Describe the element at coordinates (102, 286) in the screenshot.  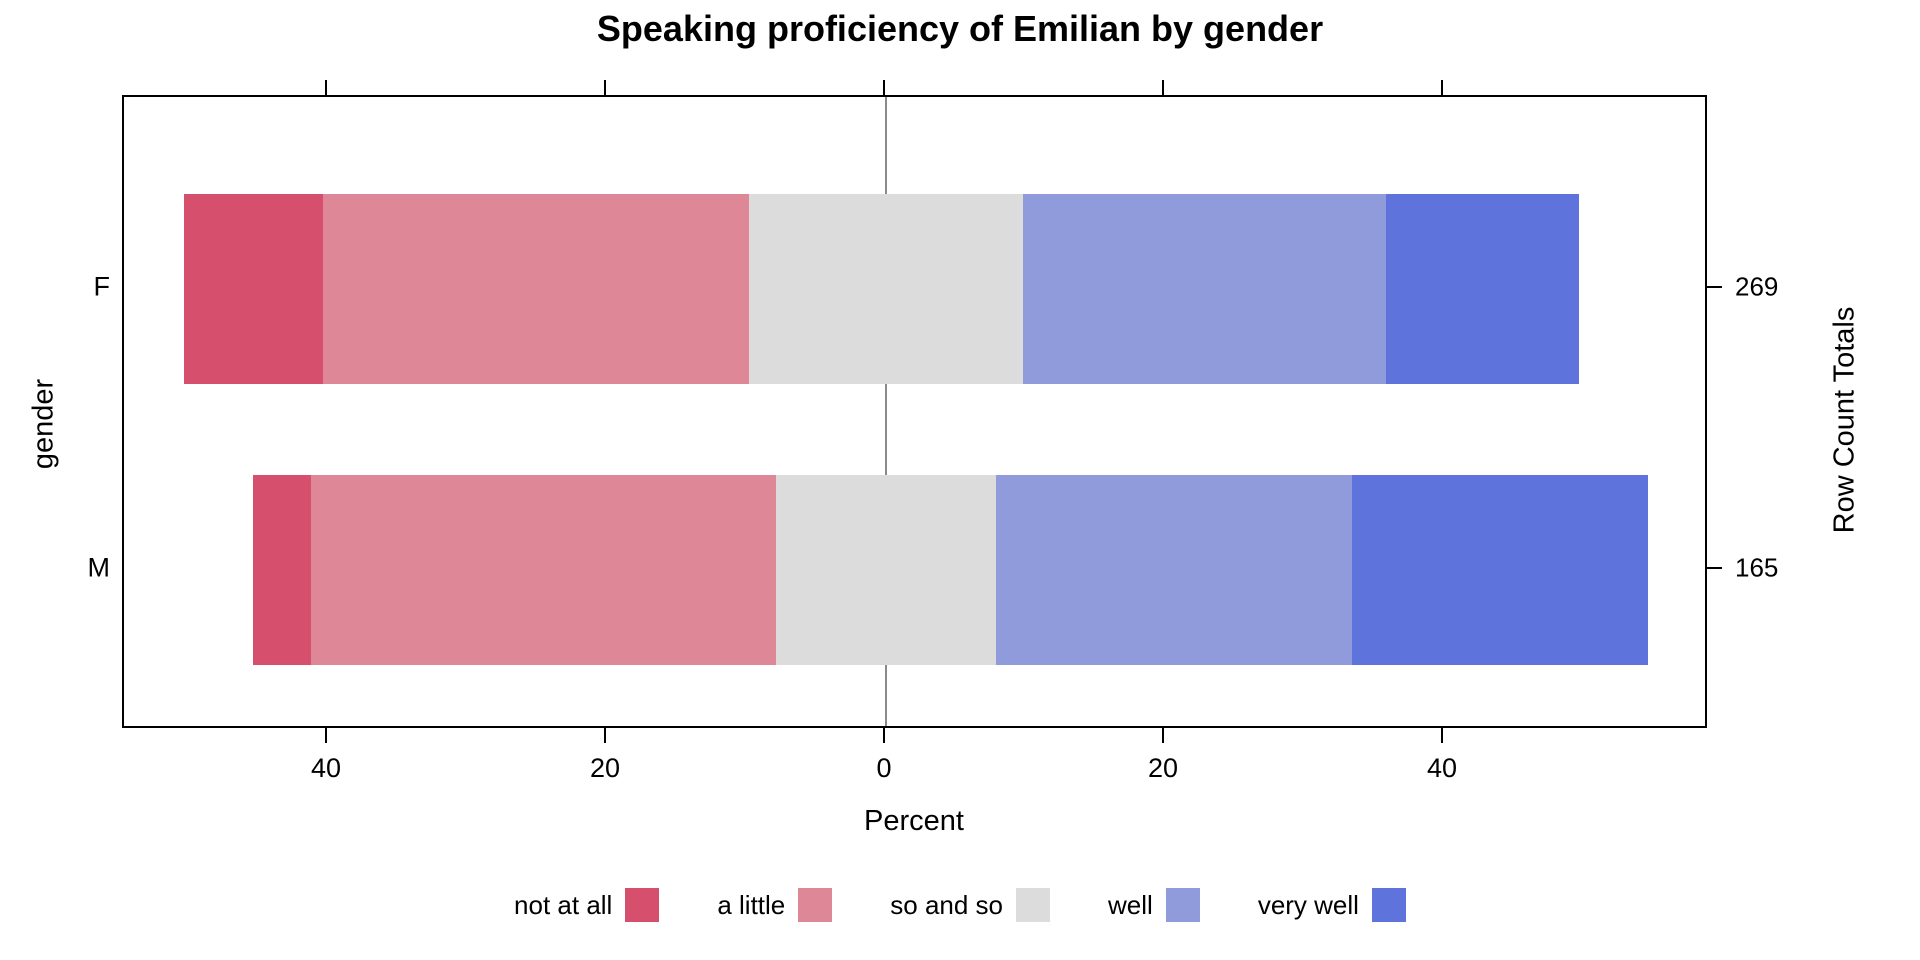
I see `y-category-label-f: F` at that location.